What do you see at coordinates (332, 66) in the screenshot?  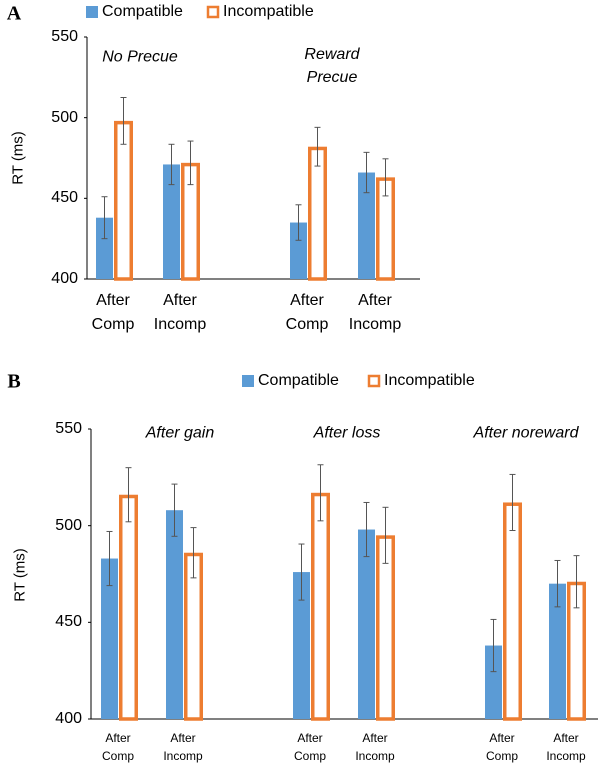 I see `group-label: Reward Precue` at bounding box center [332, 66].